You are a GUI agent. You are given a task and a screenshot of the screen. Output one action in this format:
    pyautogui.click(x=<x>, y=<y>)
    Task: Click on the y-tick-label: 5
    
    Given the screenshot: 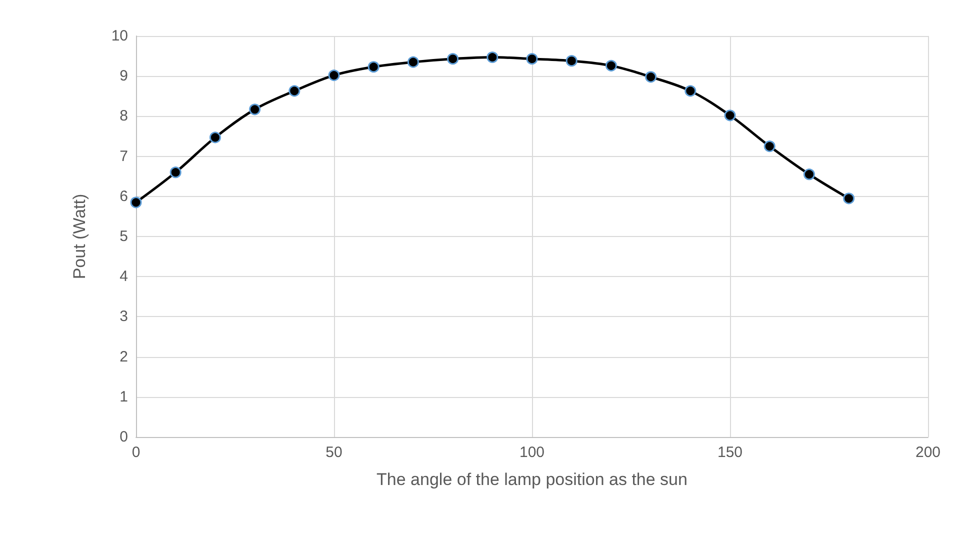 What is the action you would take?
    pyautogui.click(x=124, y=236)
    